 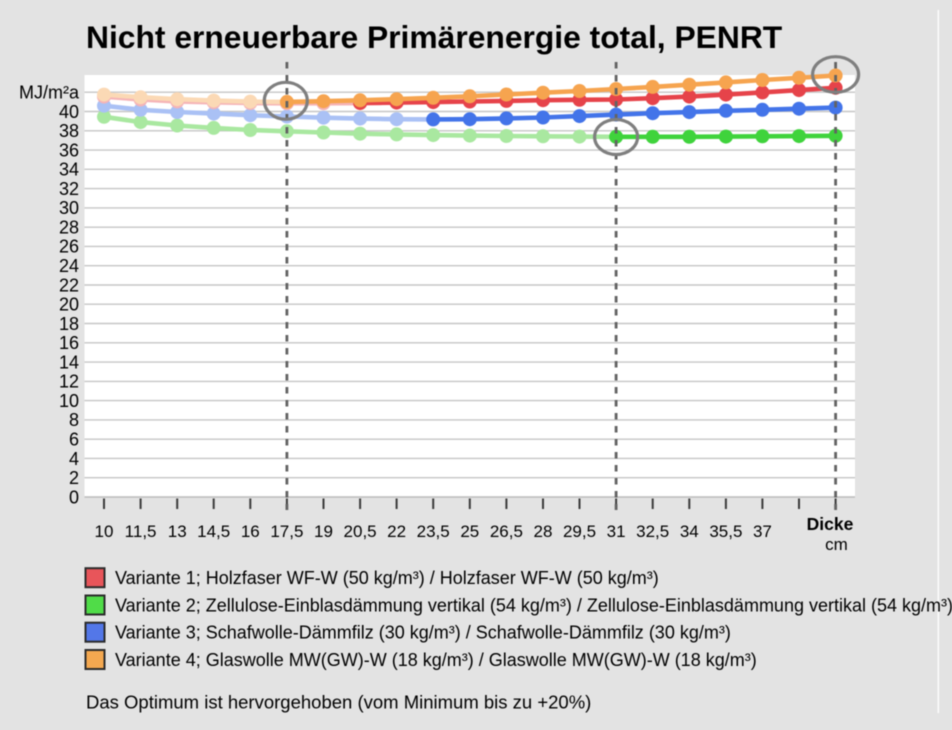 What do you see at coordinates (579, 531) in the screenshot?
I see `svg-text: 29,5` at bounding box center [579, 531].